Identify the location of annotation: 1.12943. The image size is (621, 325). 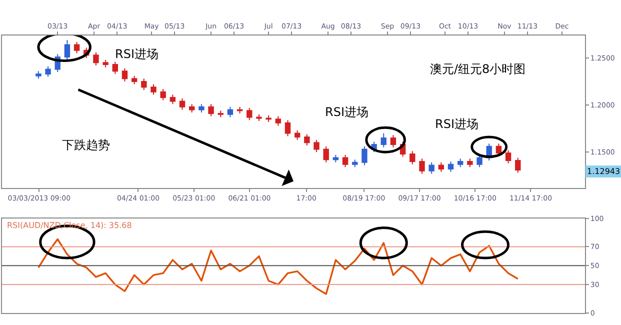
(603, 171).